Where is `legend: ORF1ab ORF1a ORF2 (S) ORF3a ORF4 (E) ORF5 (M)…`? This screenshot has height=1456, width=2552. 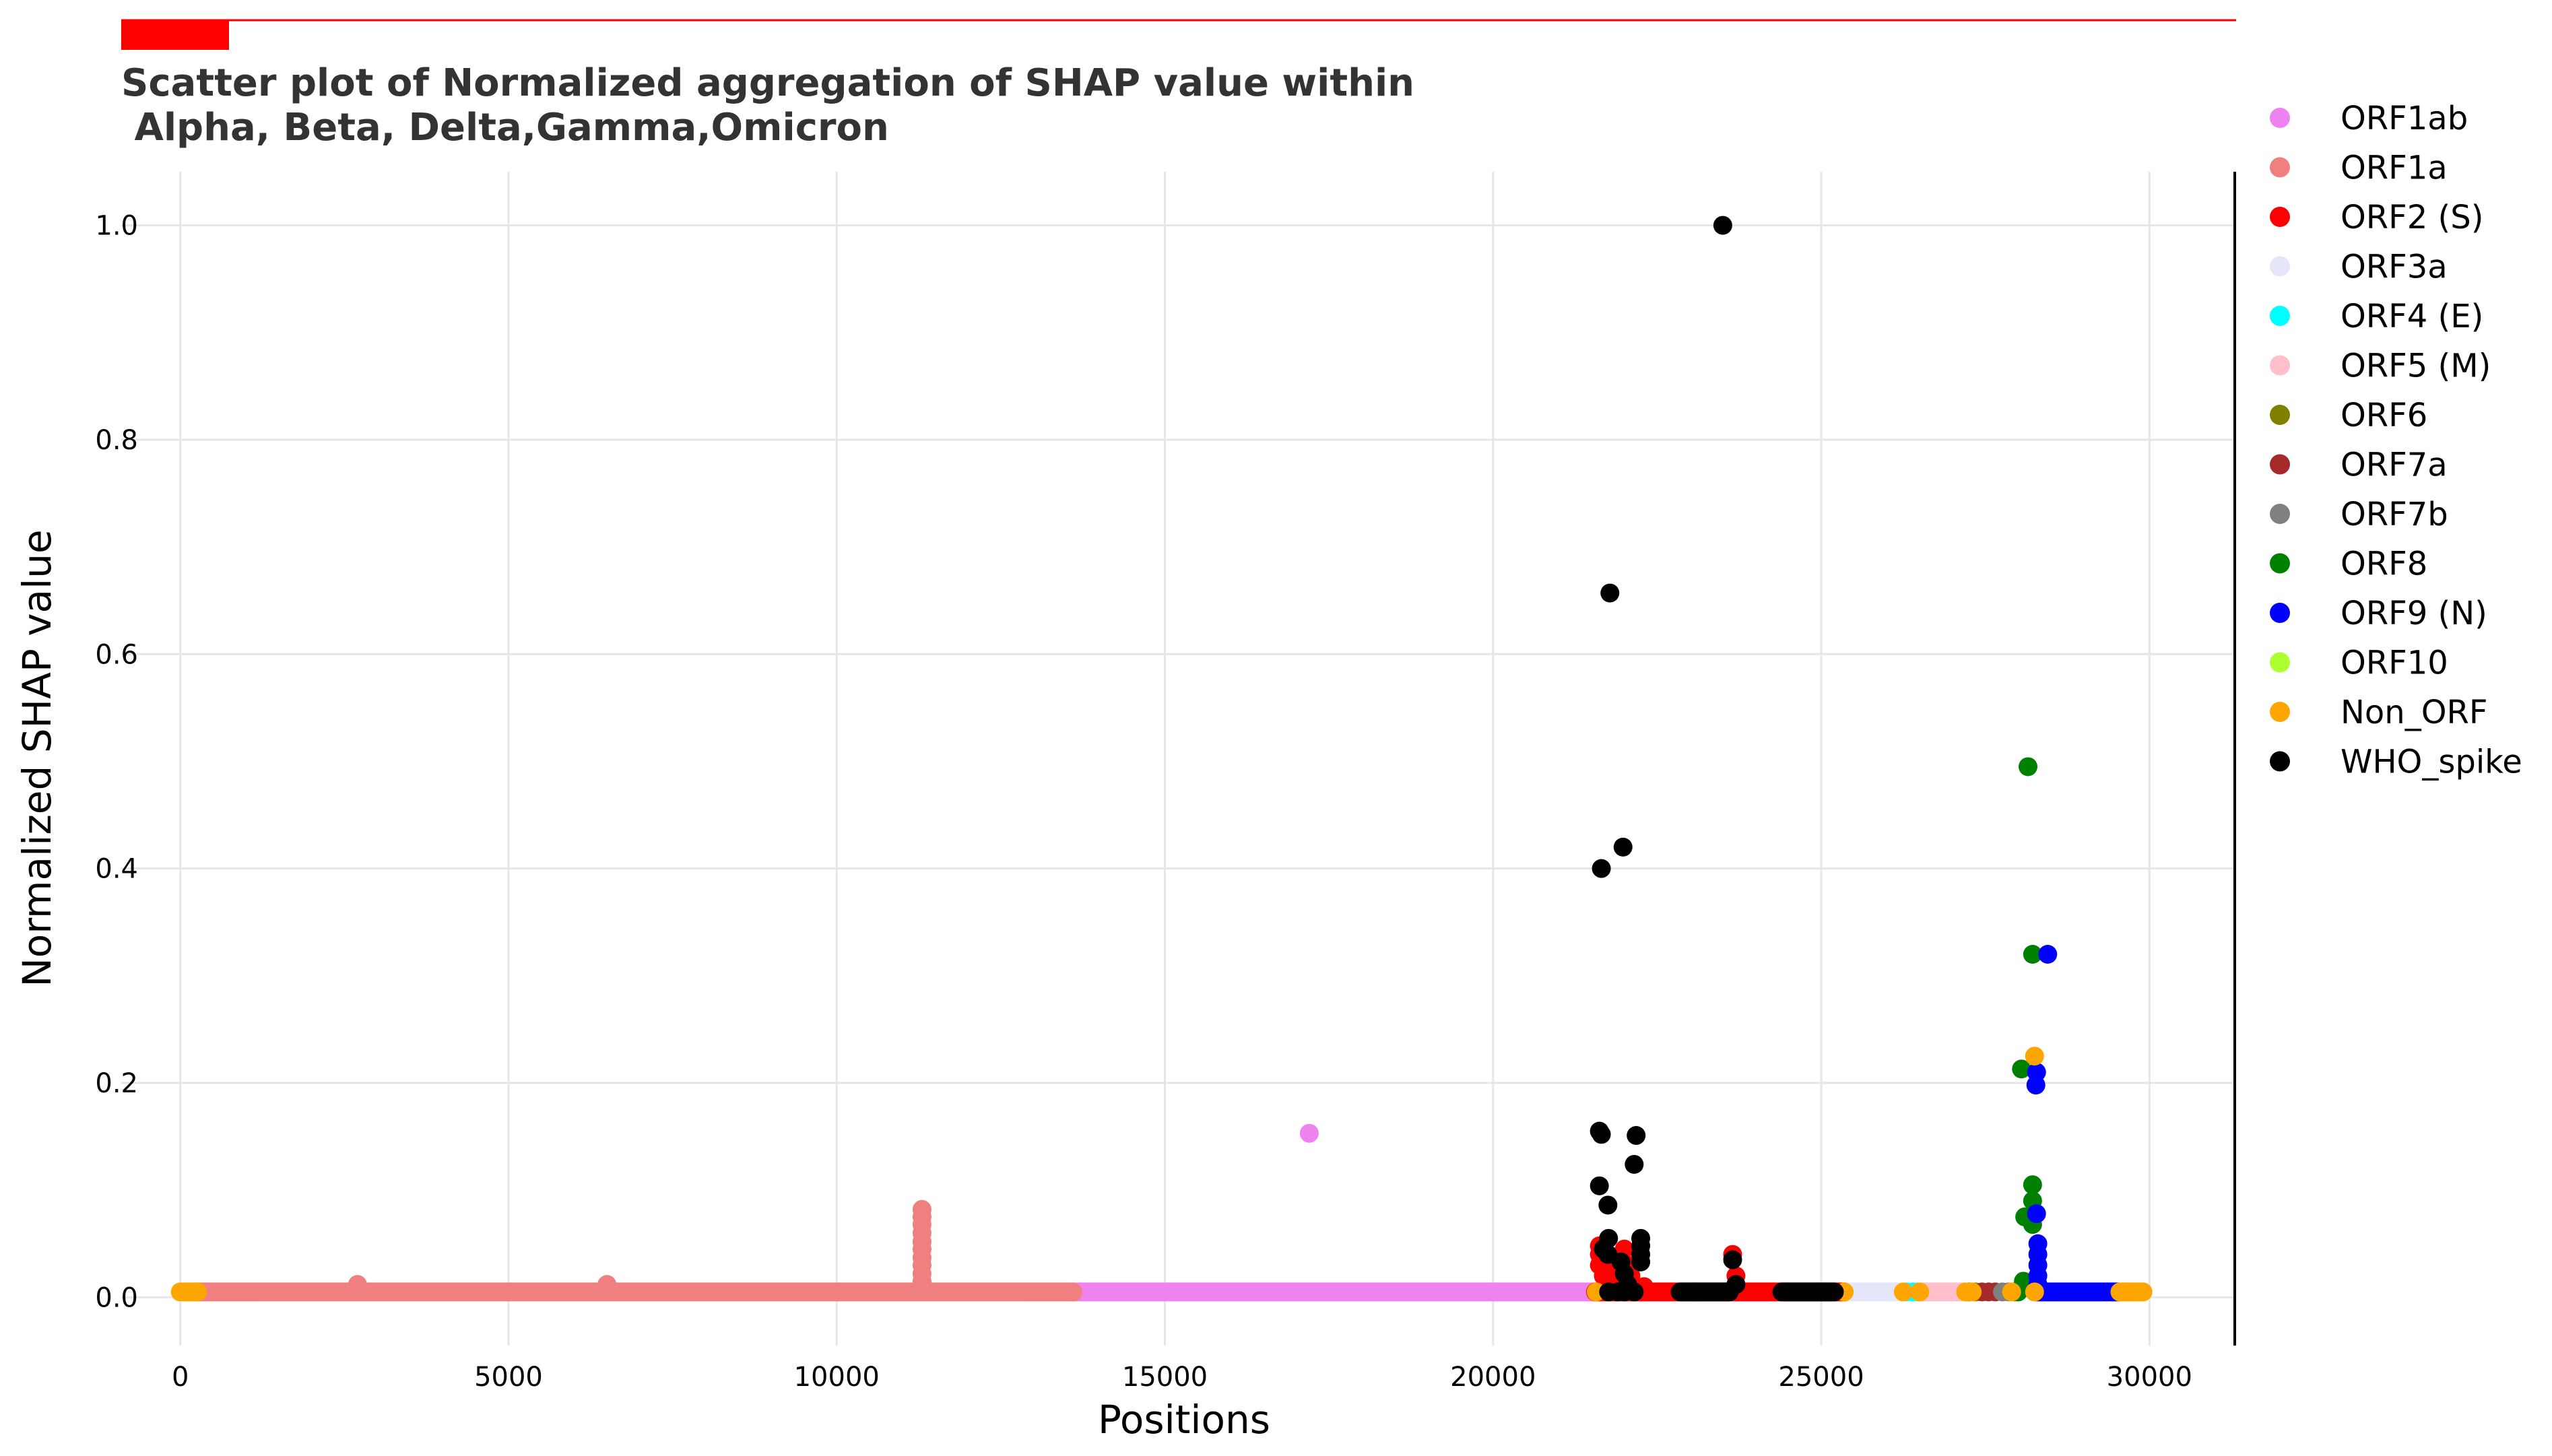
legend: ORF1ab ORF1a ORF2 (S) ORF3a ORF4 (E) ORF5 (M)… is located at coordinates (2396, 440).